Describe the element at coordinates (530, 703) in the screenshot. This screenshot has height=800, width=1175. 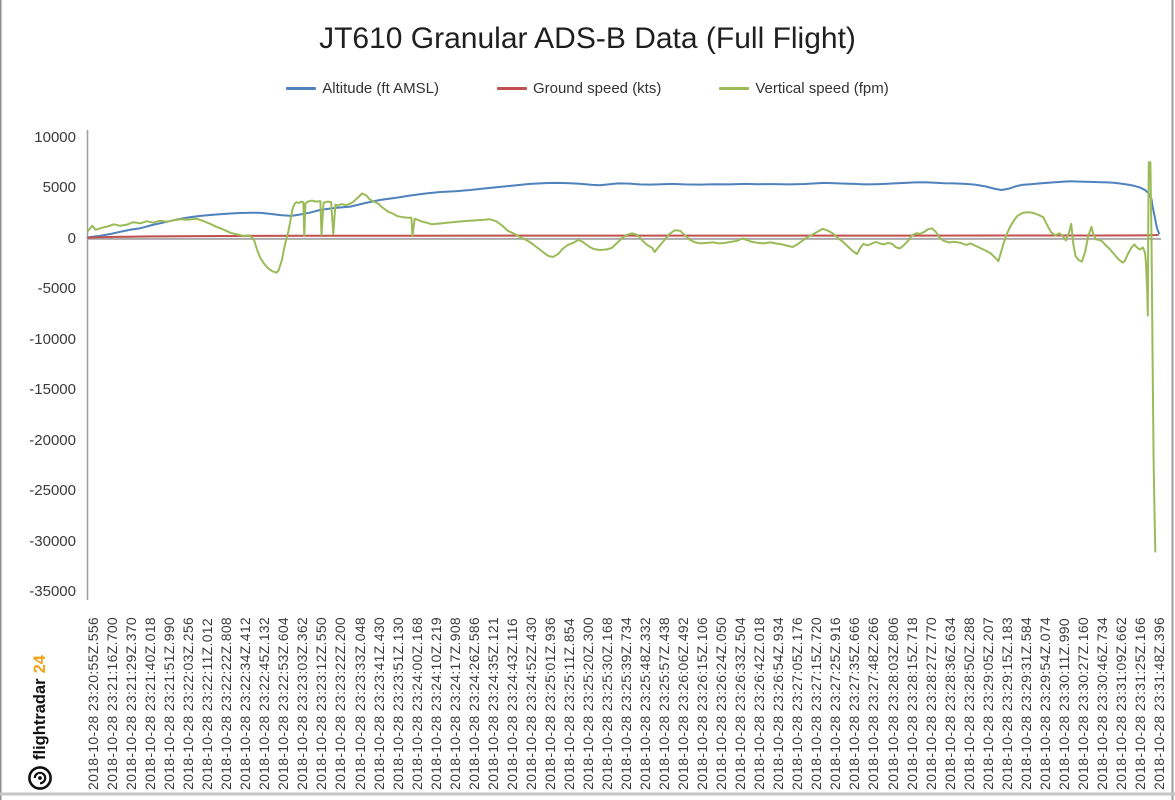
I see `x-axis-label: 2018-10-28 23:24:52Z.430` at that location.